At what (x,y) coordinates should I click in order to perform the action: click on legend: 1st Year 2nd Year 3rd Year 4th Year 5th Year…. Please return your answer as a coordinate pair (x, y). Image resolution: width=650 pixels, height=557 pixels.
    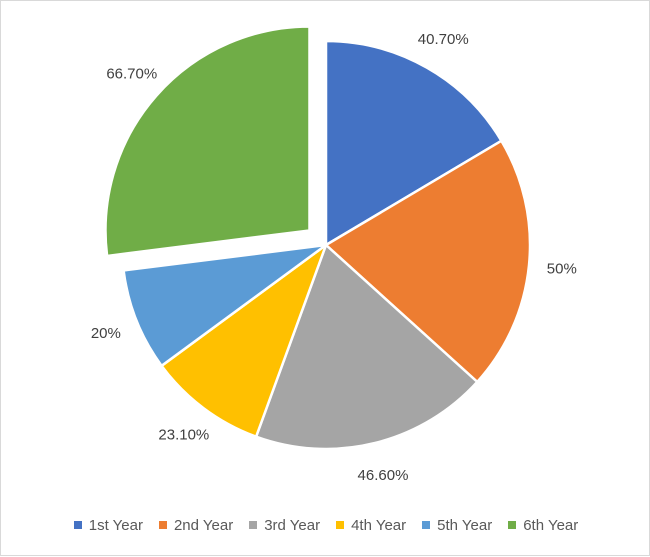
    Looking at the image, I should click on (325, 525).